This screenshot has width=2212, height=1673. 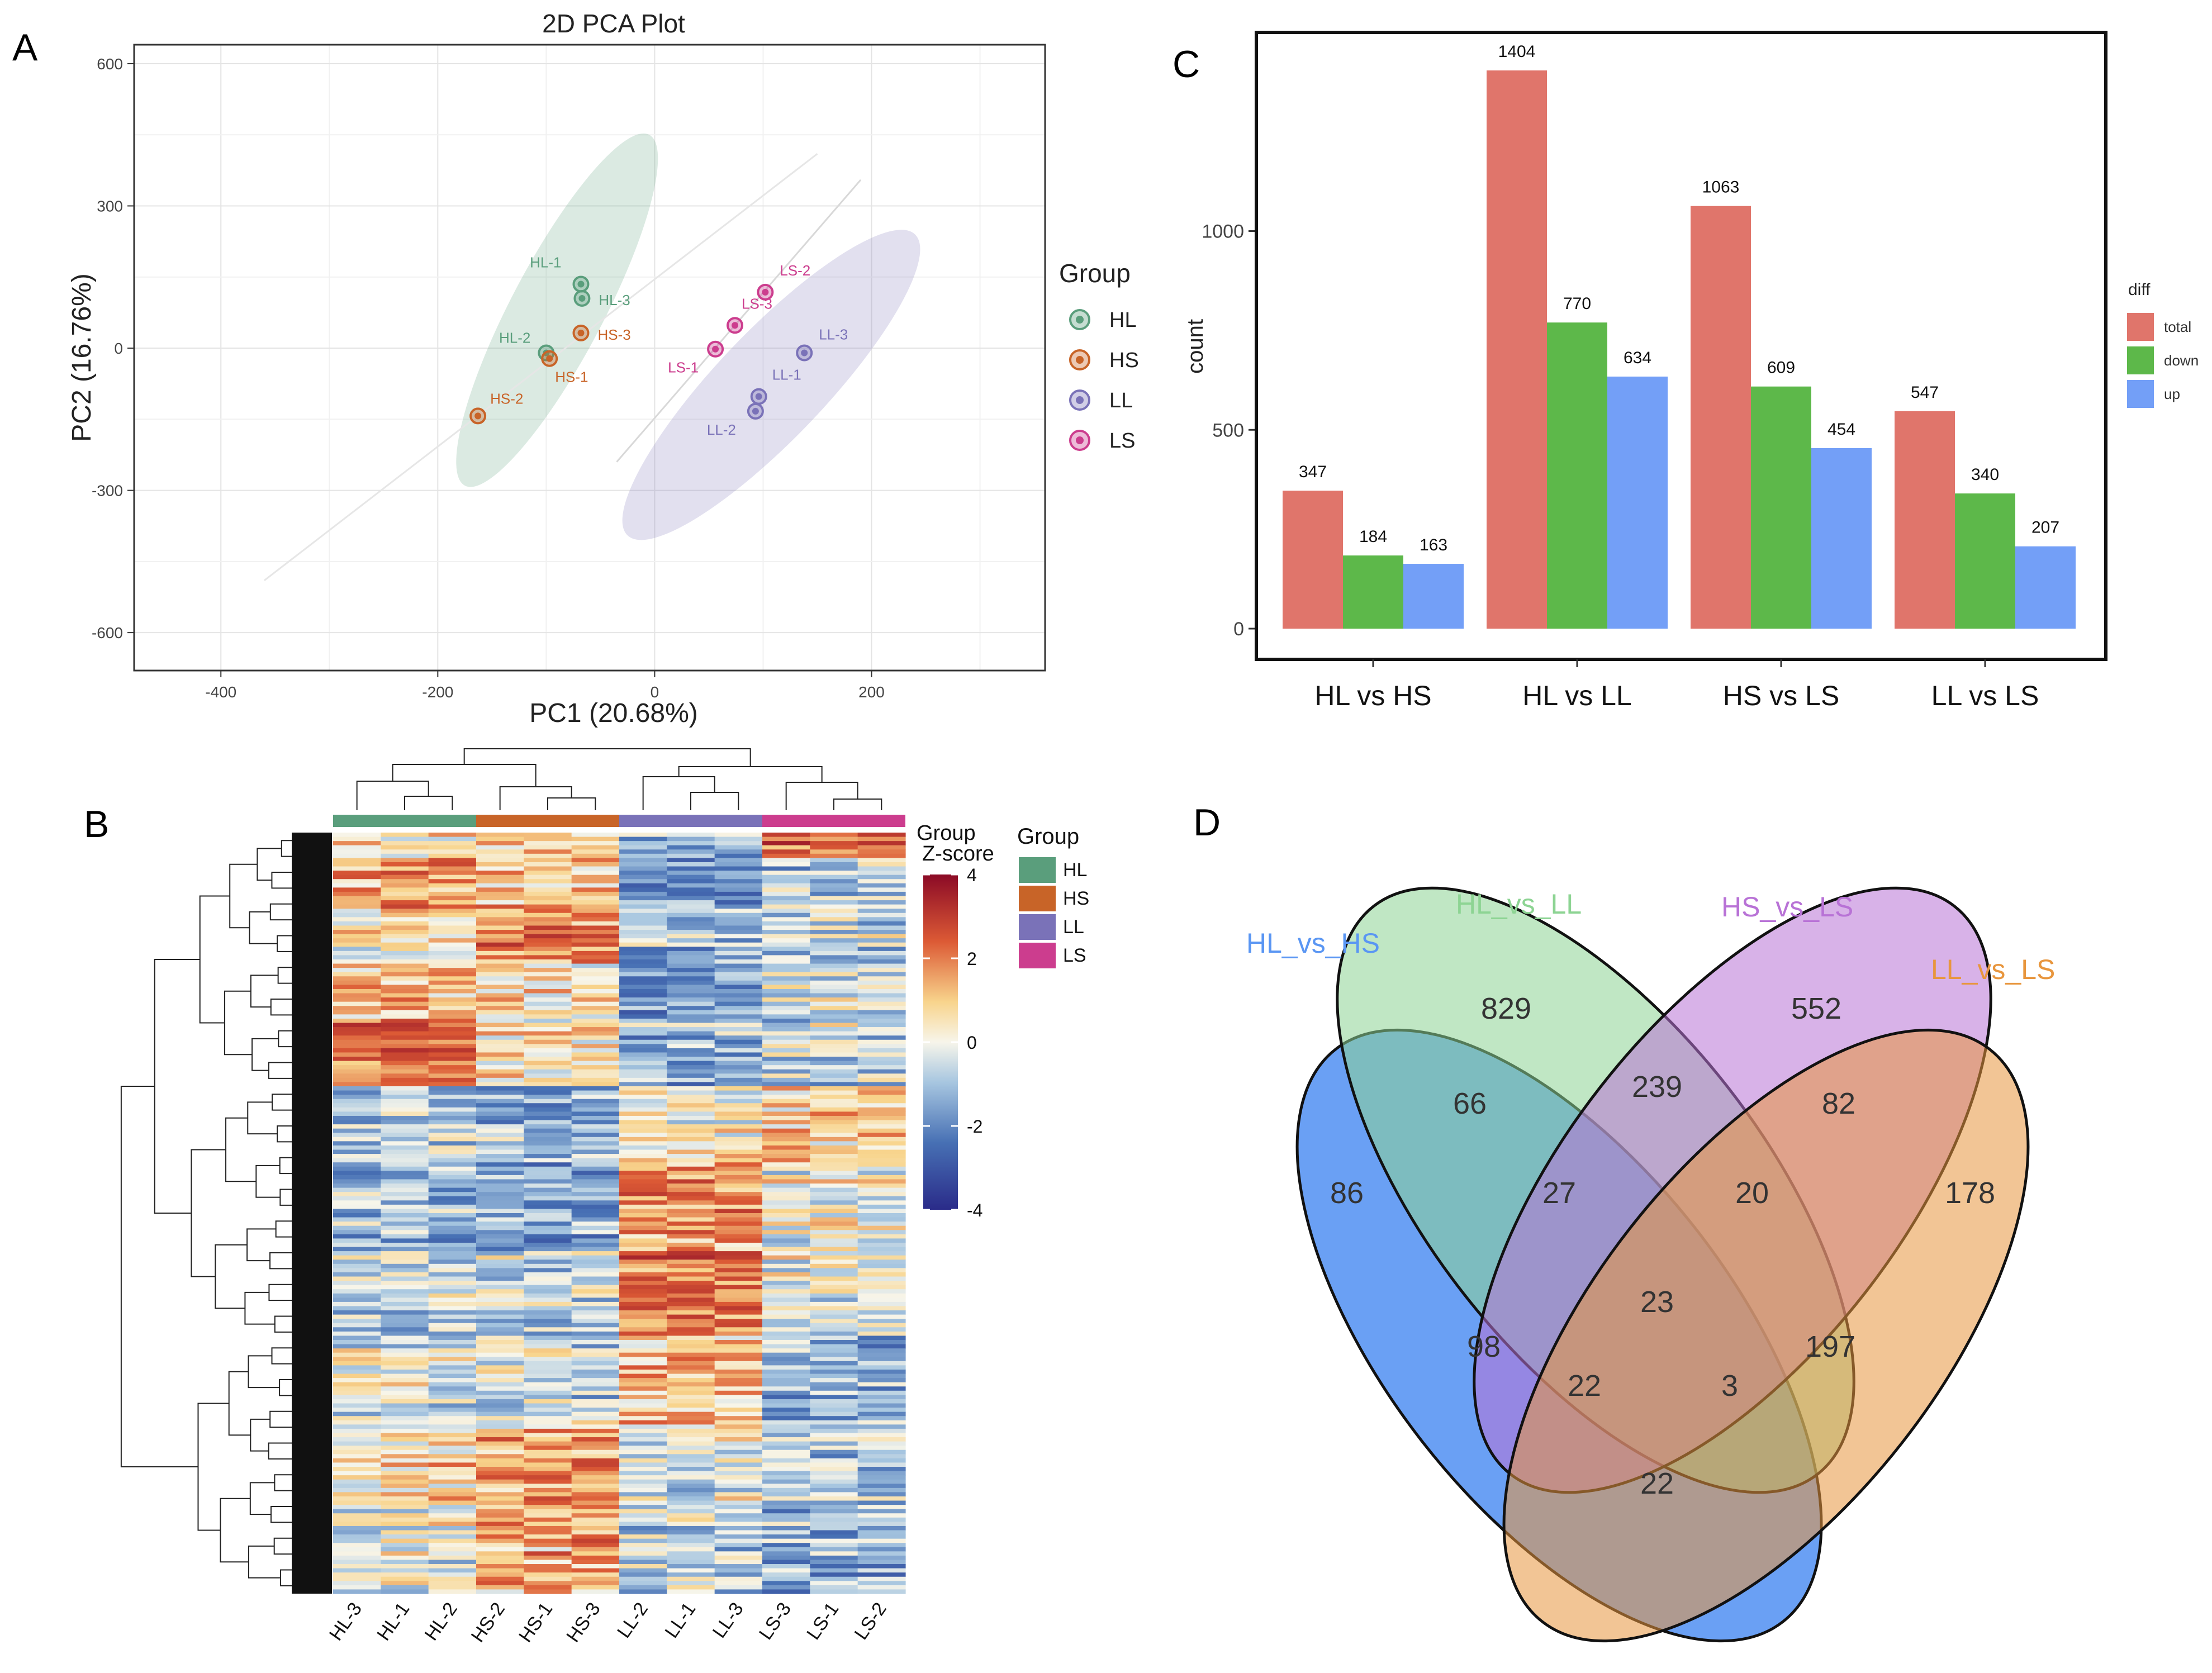 What do you see at coordinates (1037, 898) in the screenshot?
I see `heatmap-legend-swatch-hs` at bounding box center [1037, 898].